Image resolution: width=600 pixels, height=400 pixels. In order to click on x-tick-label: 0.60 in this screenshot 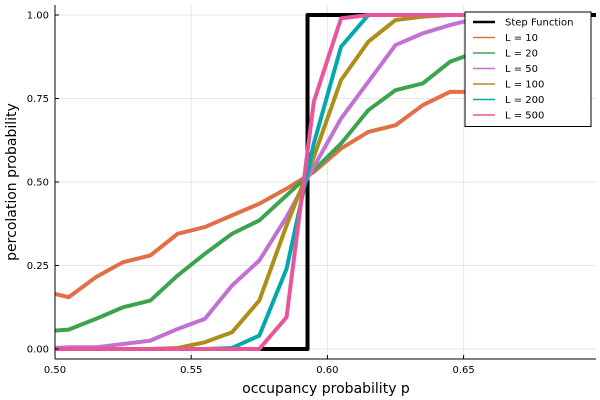, I will do `click(327, 370)`.